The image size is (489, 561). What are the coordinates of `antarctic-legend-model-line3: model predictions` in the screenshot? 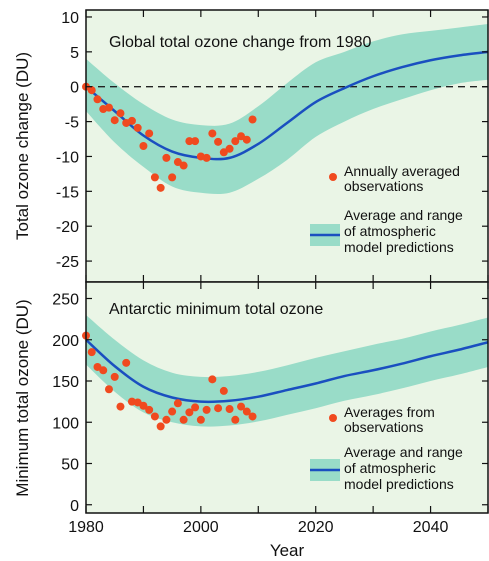 It's located at (399, 484).